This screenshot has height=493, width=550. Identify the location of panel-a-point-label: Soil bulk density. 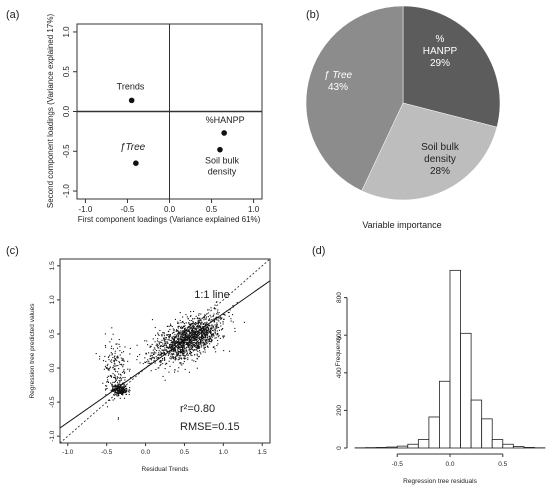
(222, 166).